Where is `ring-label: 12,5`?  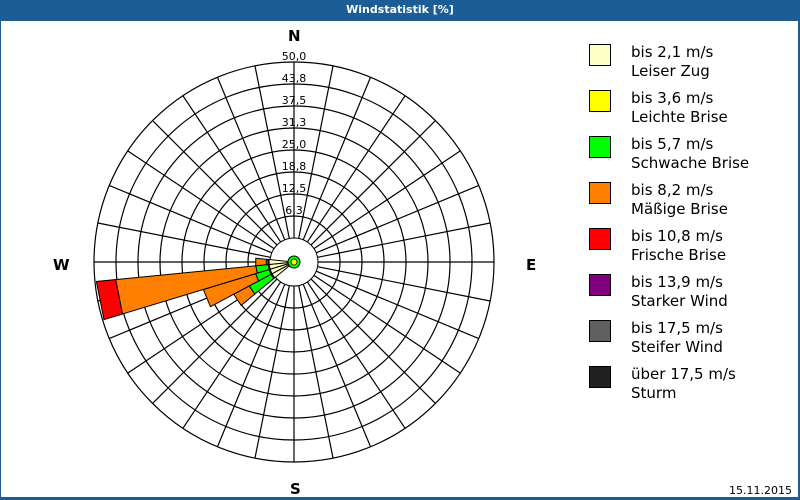
ring-label: 12,5 is located at coordinates (294, 188).